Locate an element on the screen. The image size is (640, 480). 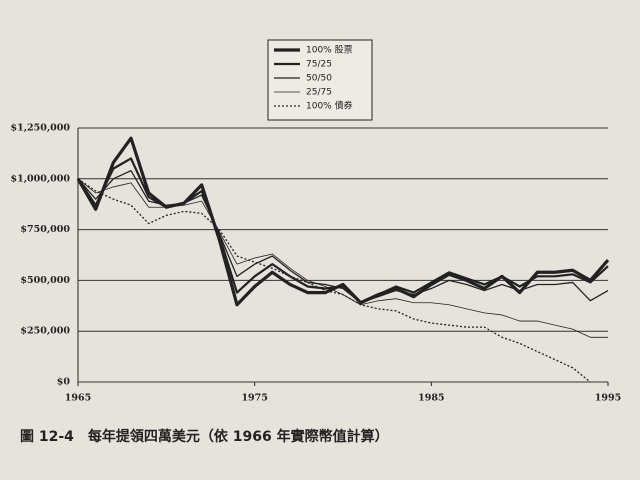
legend-label: 25/75 is located at coordinates (319, 93).